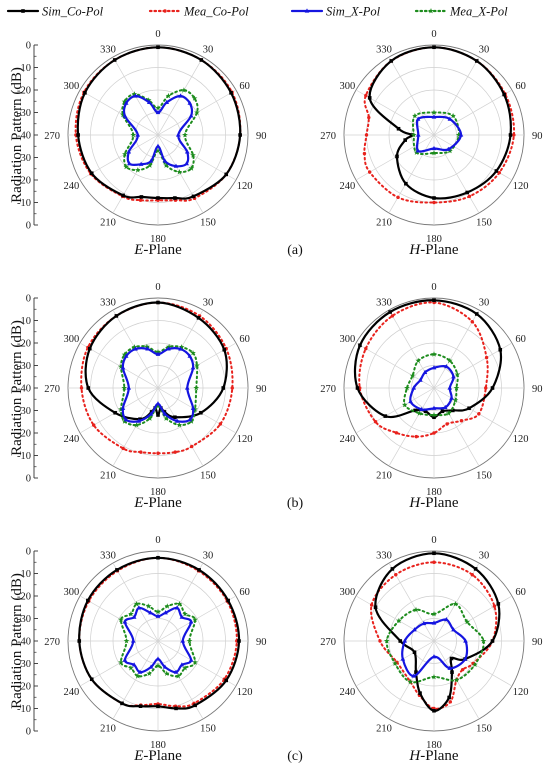  Describe the element at coordinates (461, 12) in the screenshot. I see `legend-item-mea_x: Mea_X-Pol` at that location.